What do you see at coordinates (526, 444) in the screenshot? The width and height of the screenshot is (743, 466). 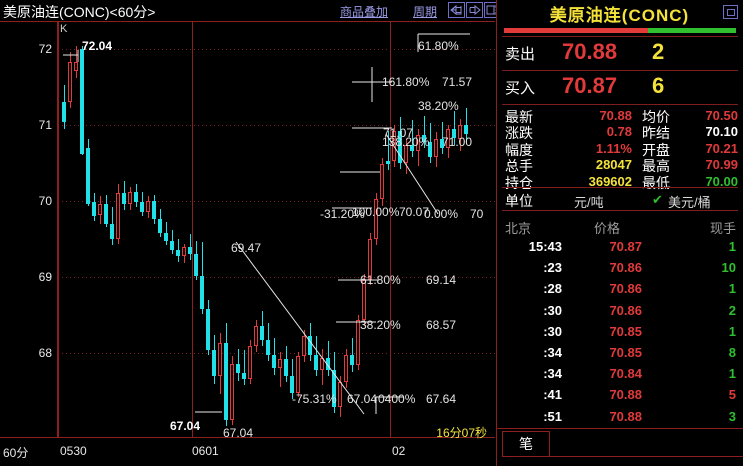 I see `tick-count-tab: 笔` at bounding box center [526, 444].